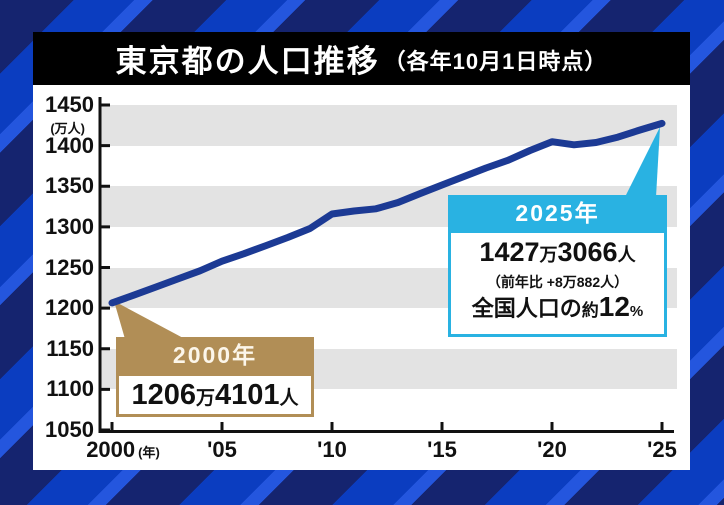 Image resolution: width=724 pixels, height=505 pixels. I want to click on x-tick-label: '25, so click(662, 450).